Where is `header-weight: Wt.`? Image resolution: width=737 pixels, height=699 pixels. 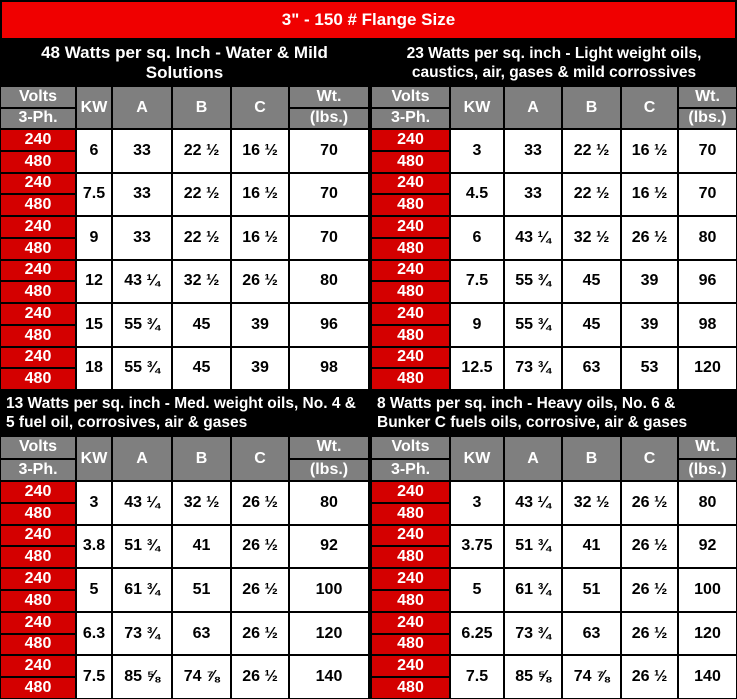 header-weight: Wt. is located at coordinates (329, 447).